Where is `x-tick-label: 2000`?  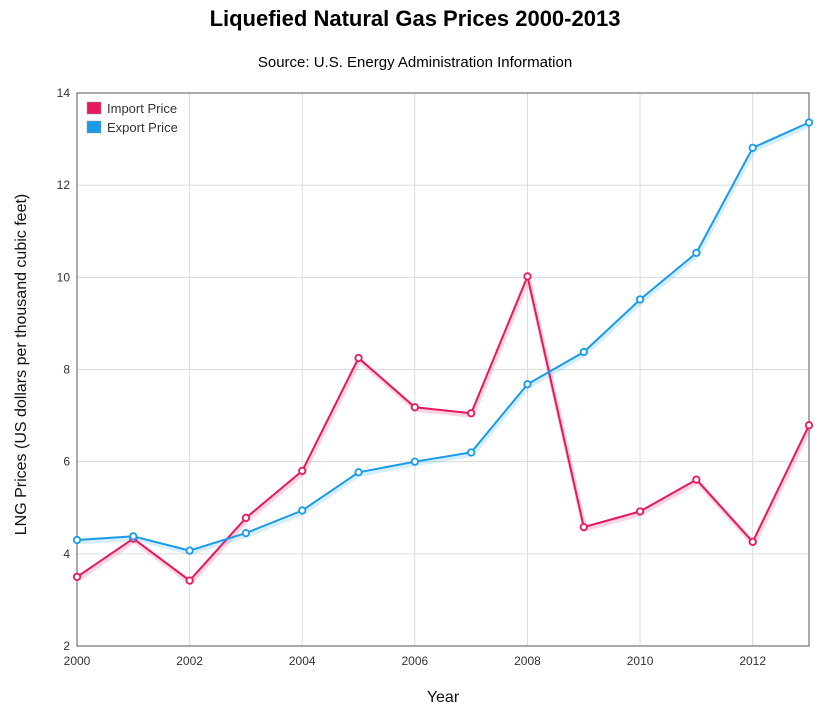
x-tick-label: 2000 is located at coordinates (77, 661).